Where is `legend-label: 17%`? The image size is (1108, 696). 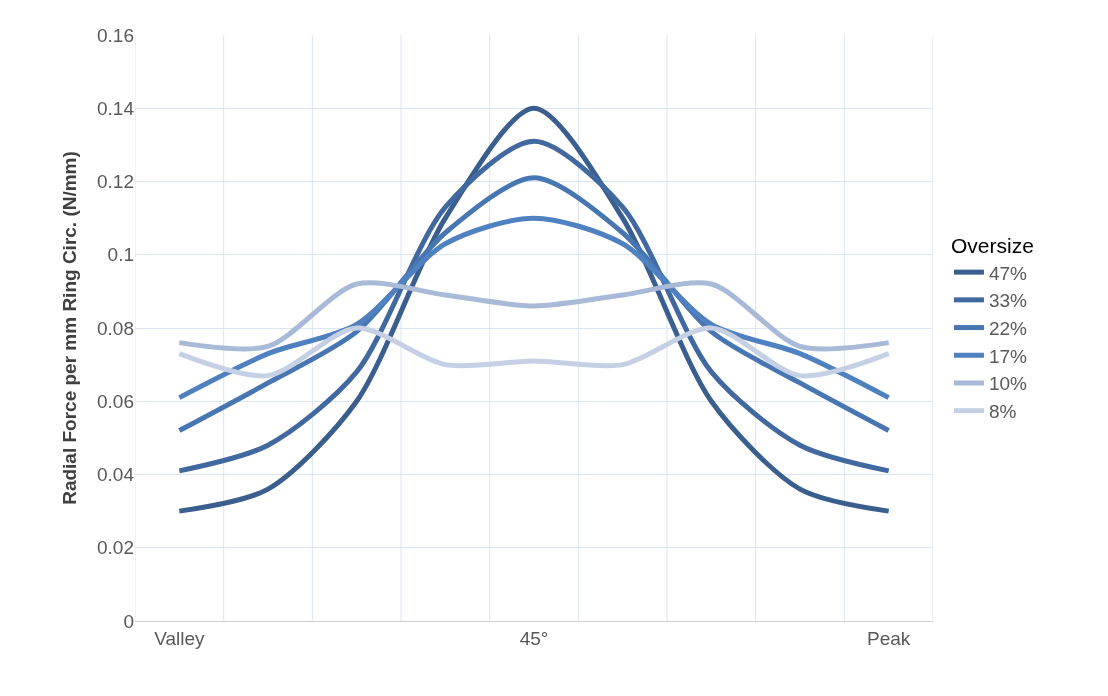 legend-label: 17% is located at coordinates (1008, 356).